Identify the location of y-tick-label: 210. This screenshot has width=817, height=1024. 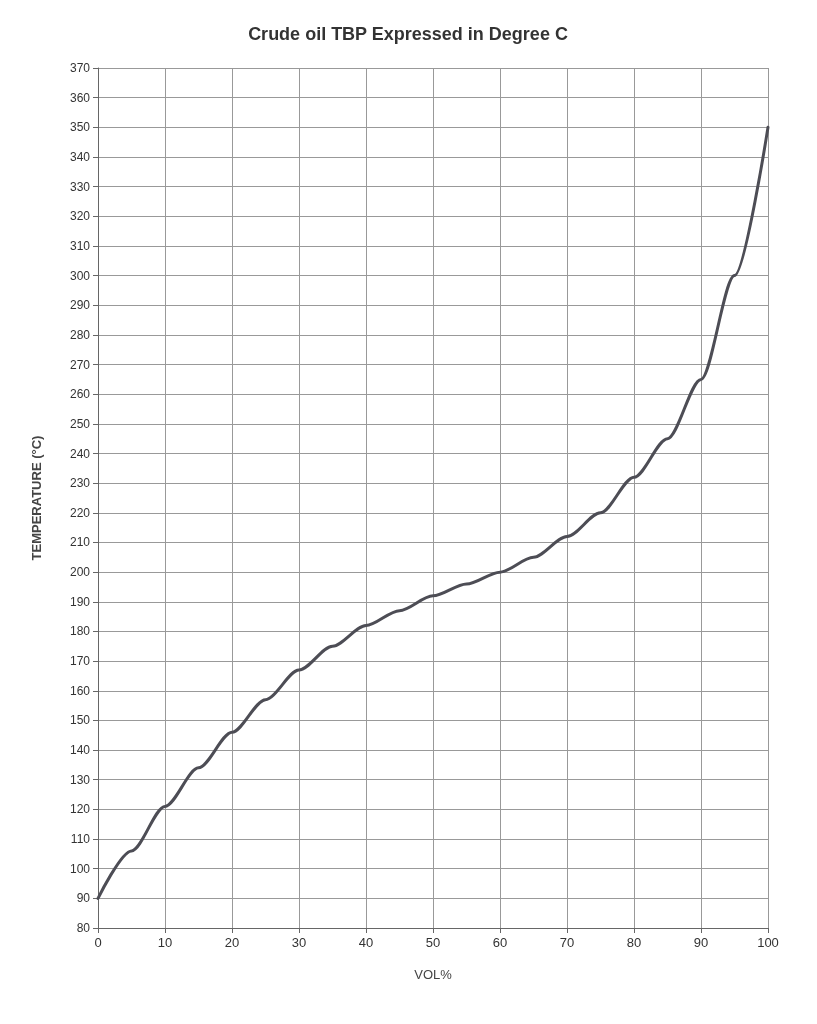
(80, 542).